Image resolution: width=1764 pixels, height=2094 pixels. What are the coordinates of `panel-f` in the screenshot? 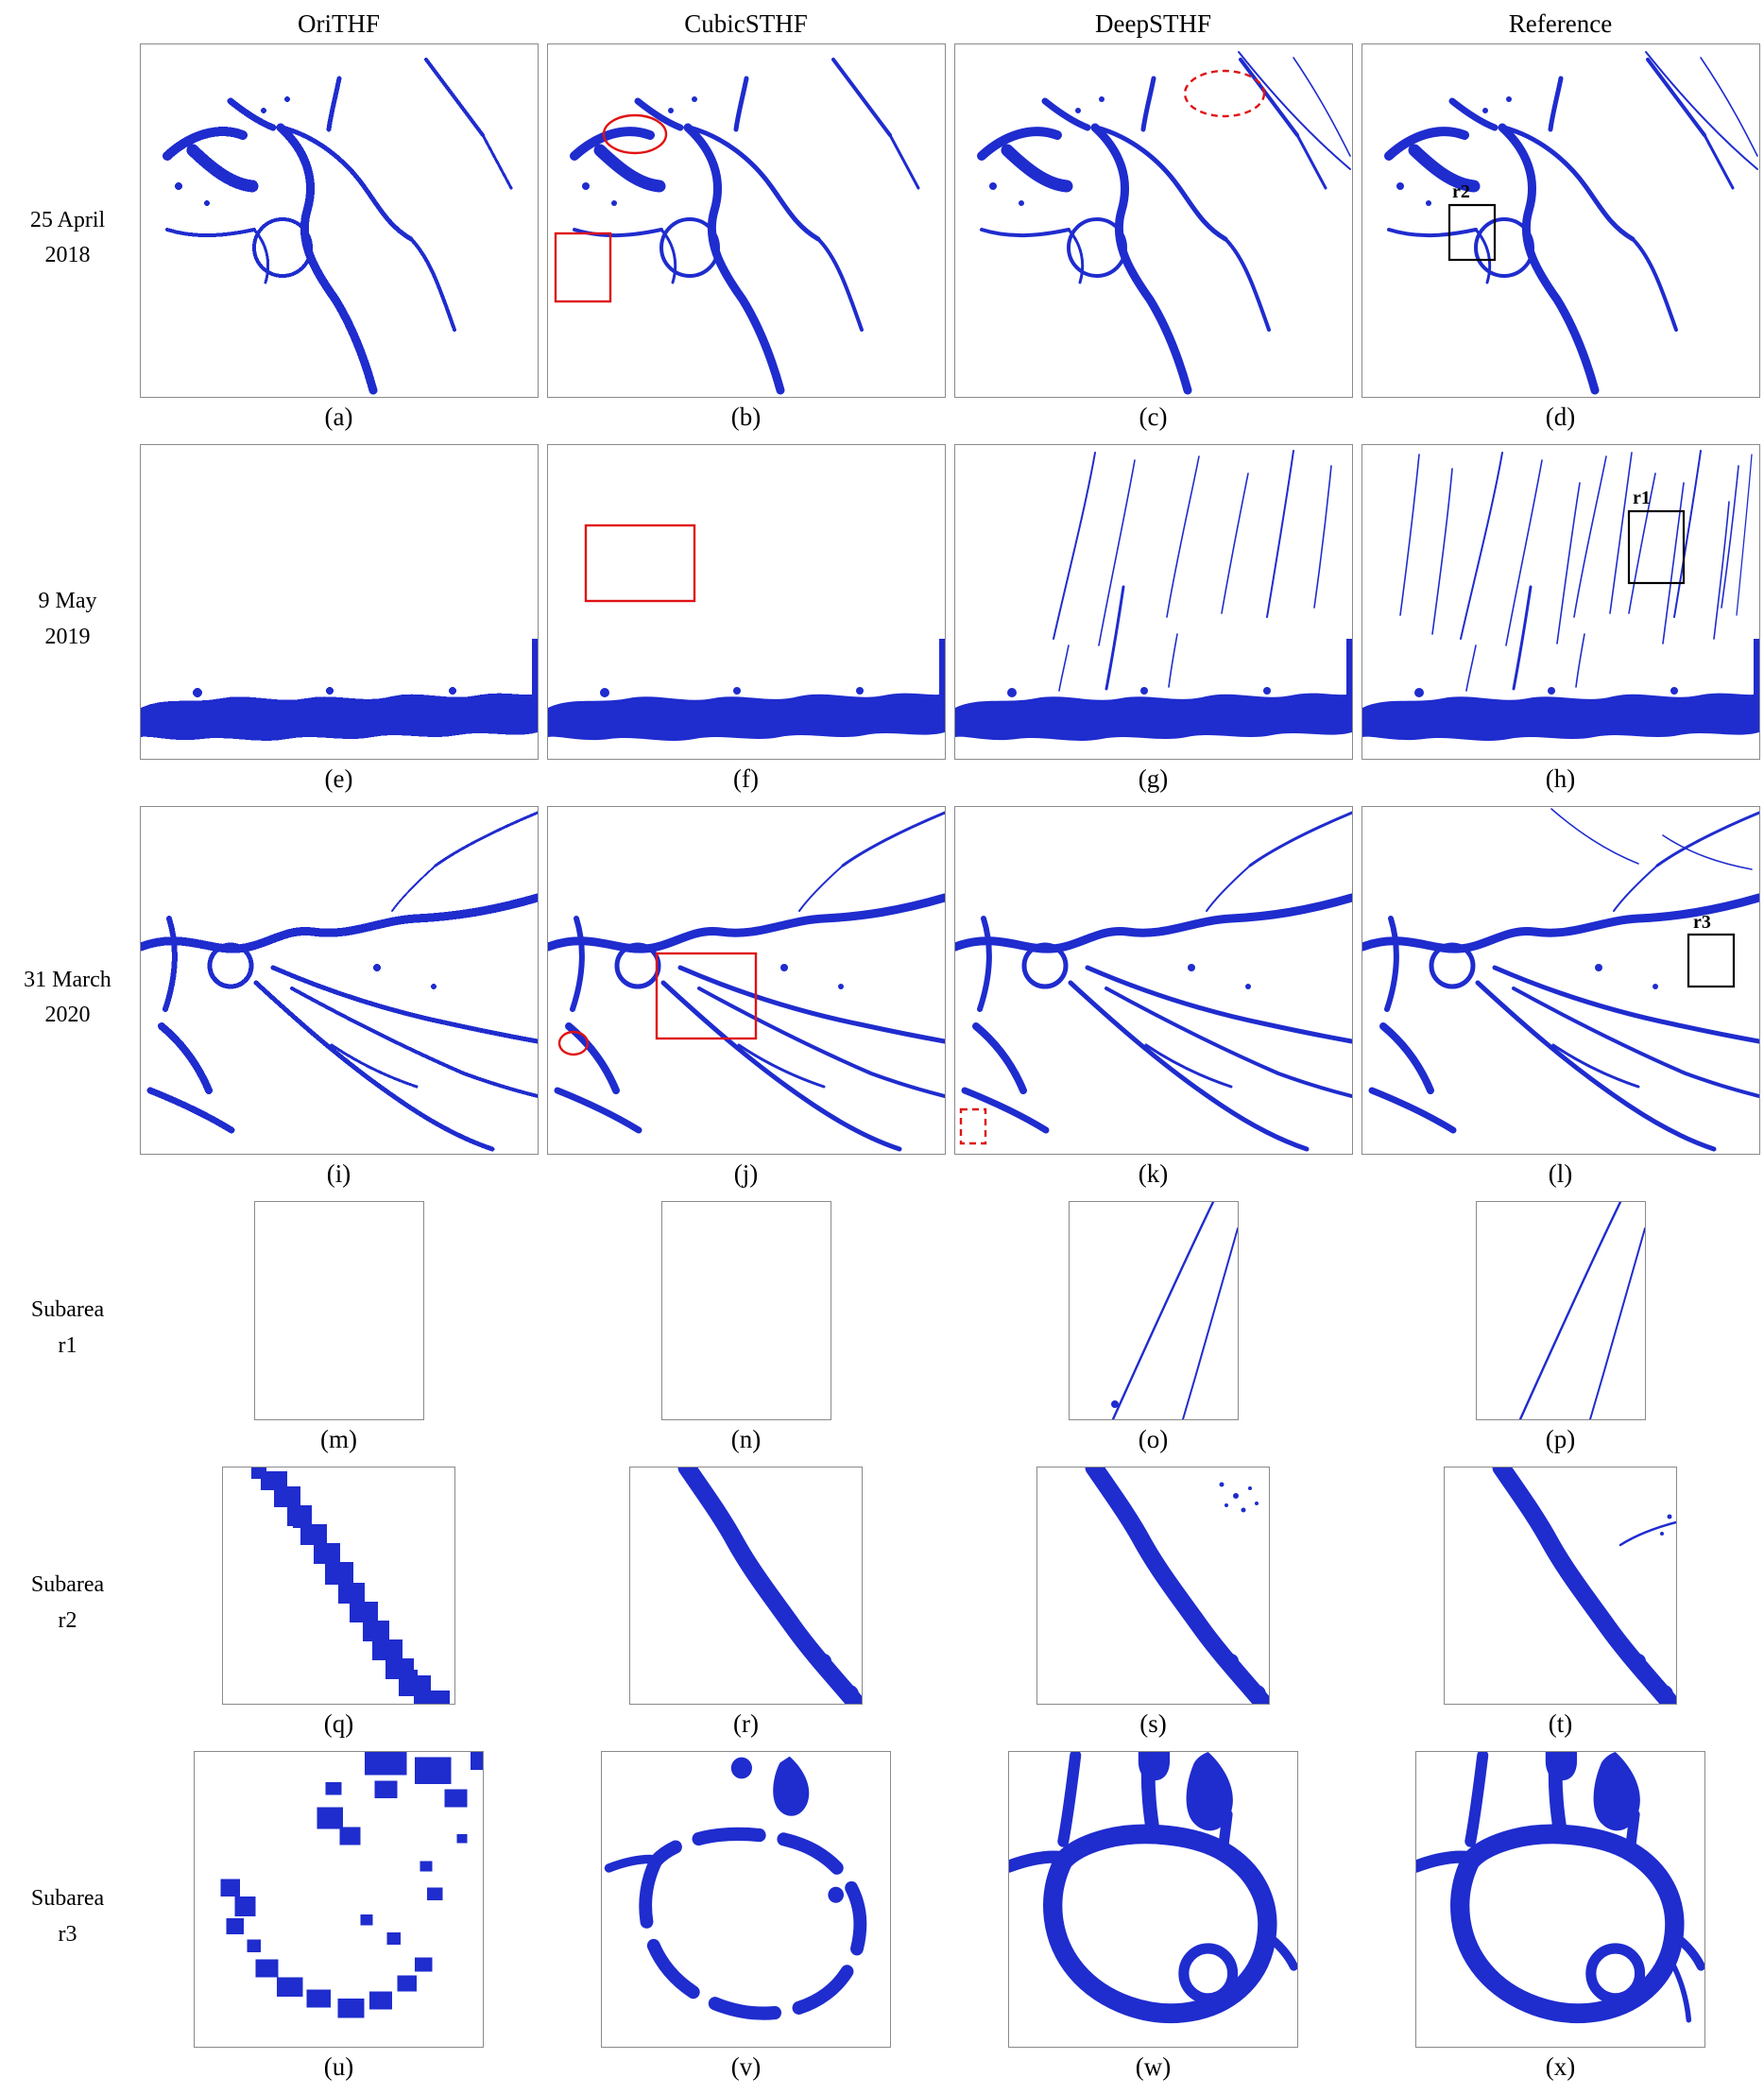 It's located at (746, 602).